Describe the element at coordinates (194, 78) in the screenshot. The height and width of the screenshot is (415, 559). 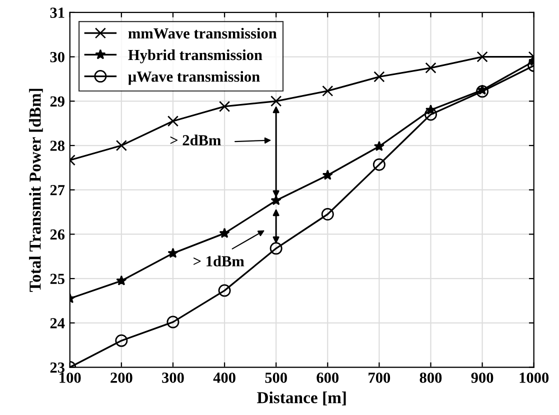
I see `legend-label: μWave transmission` at that location.